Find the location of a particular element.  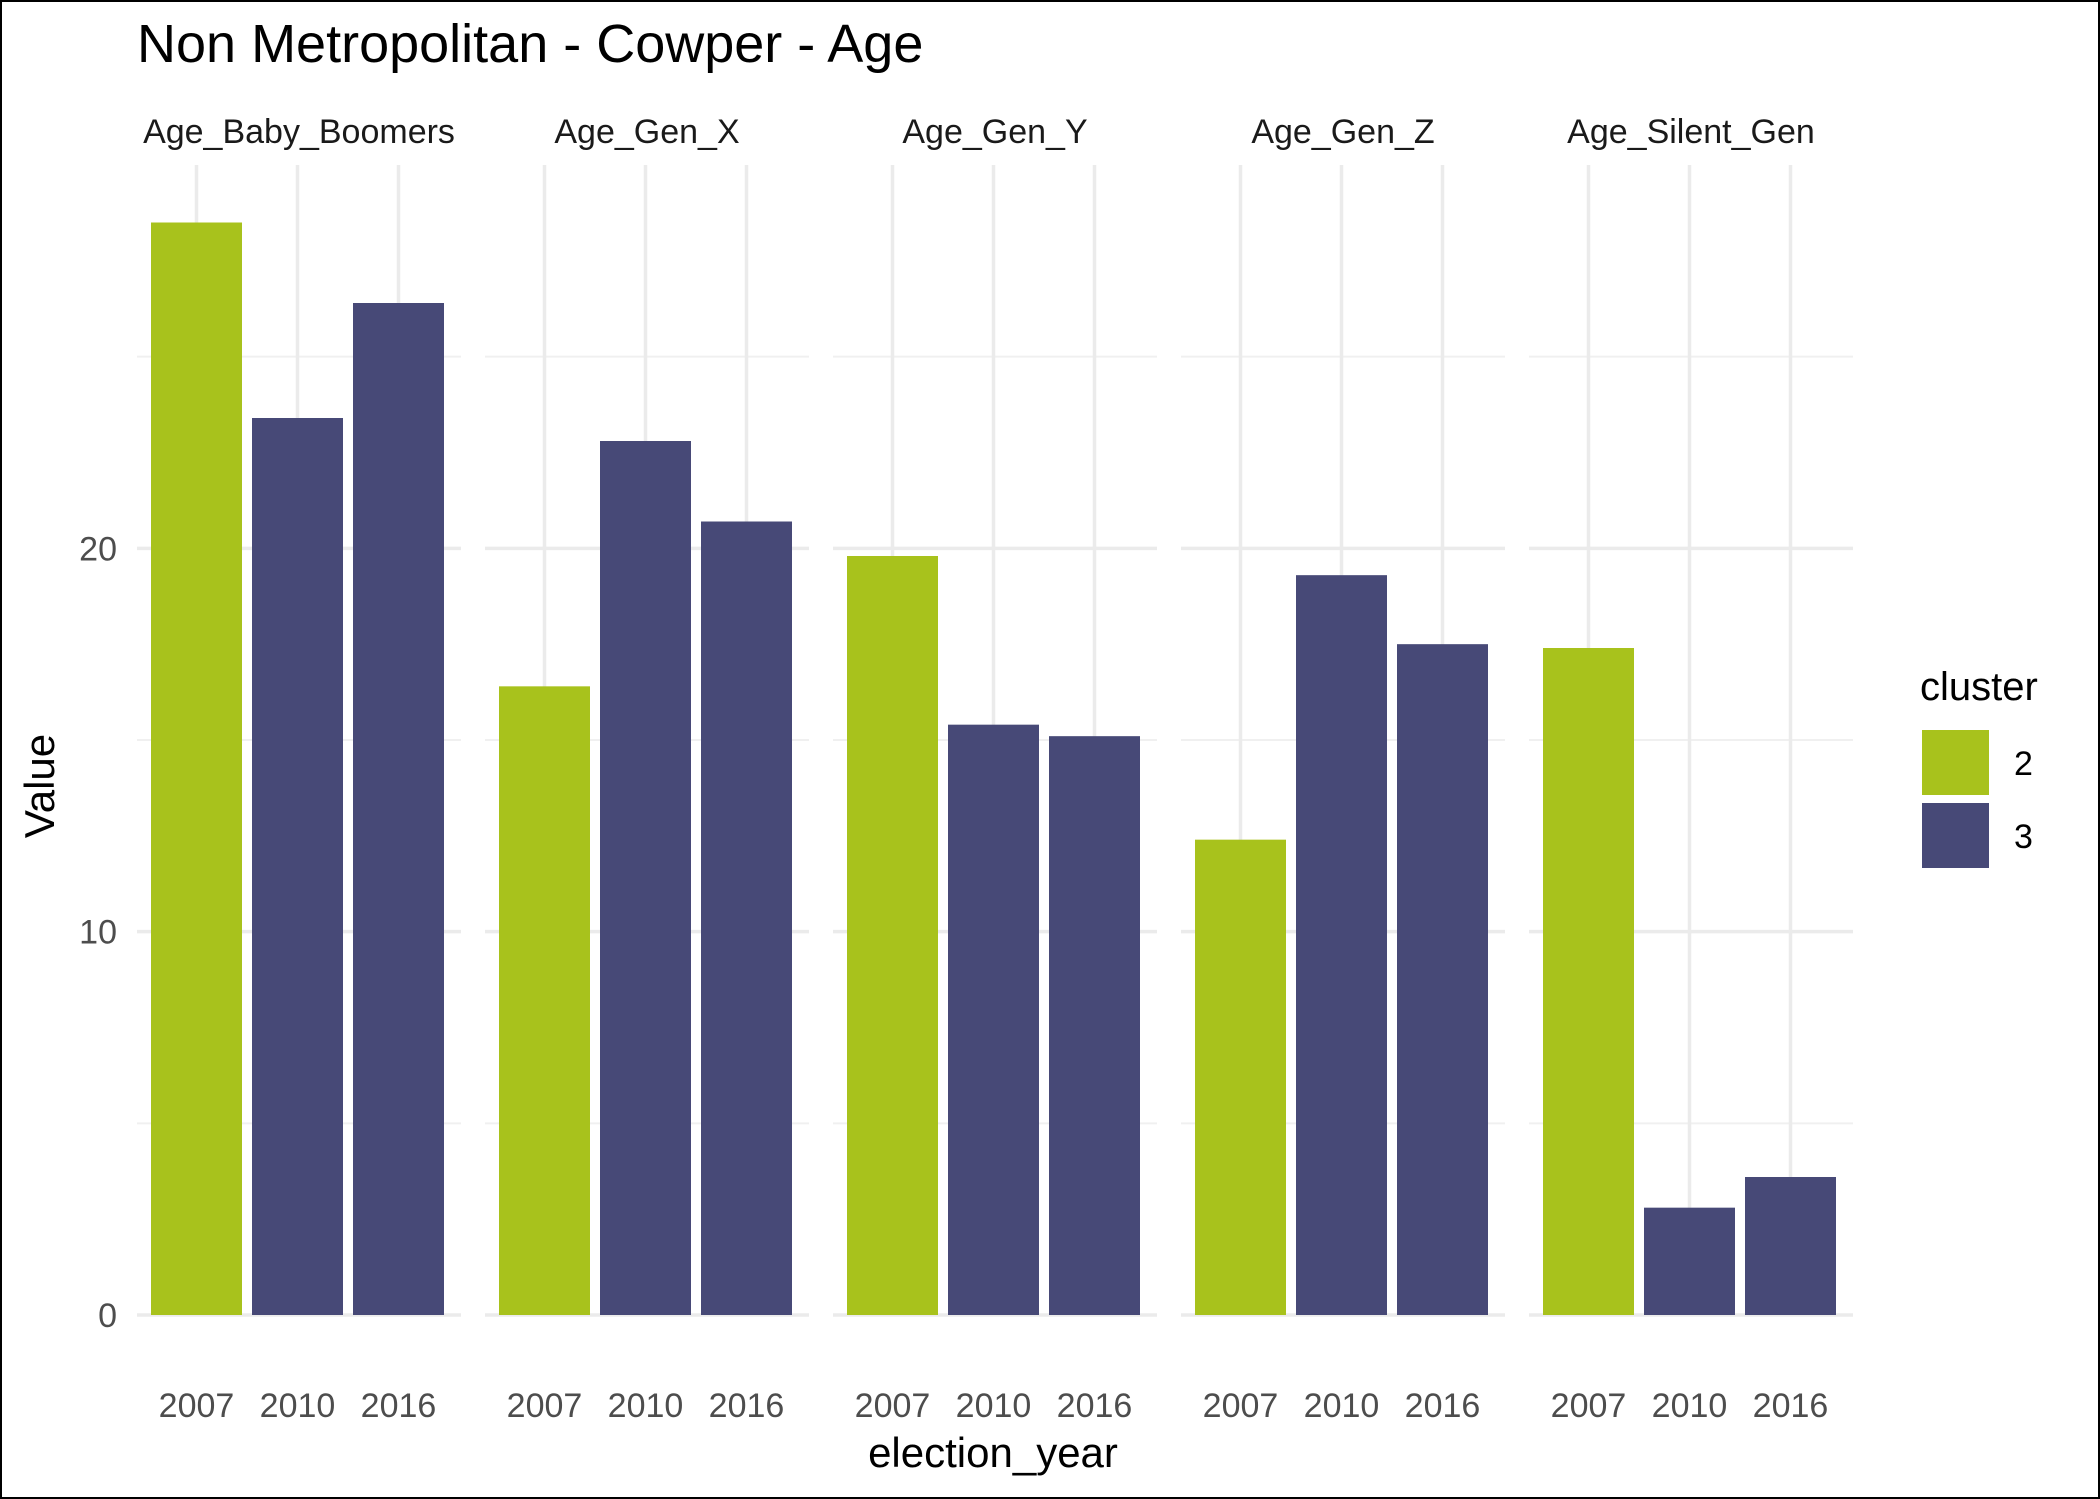

bar-age-silent-gen-2010 is located at coordinates (1689, 1261).